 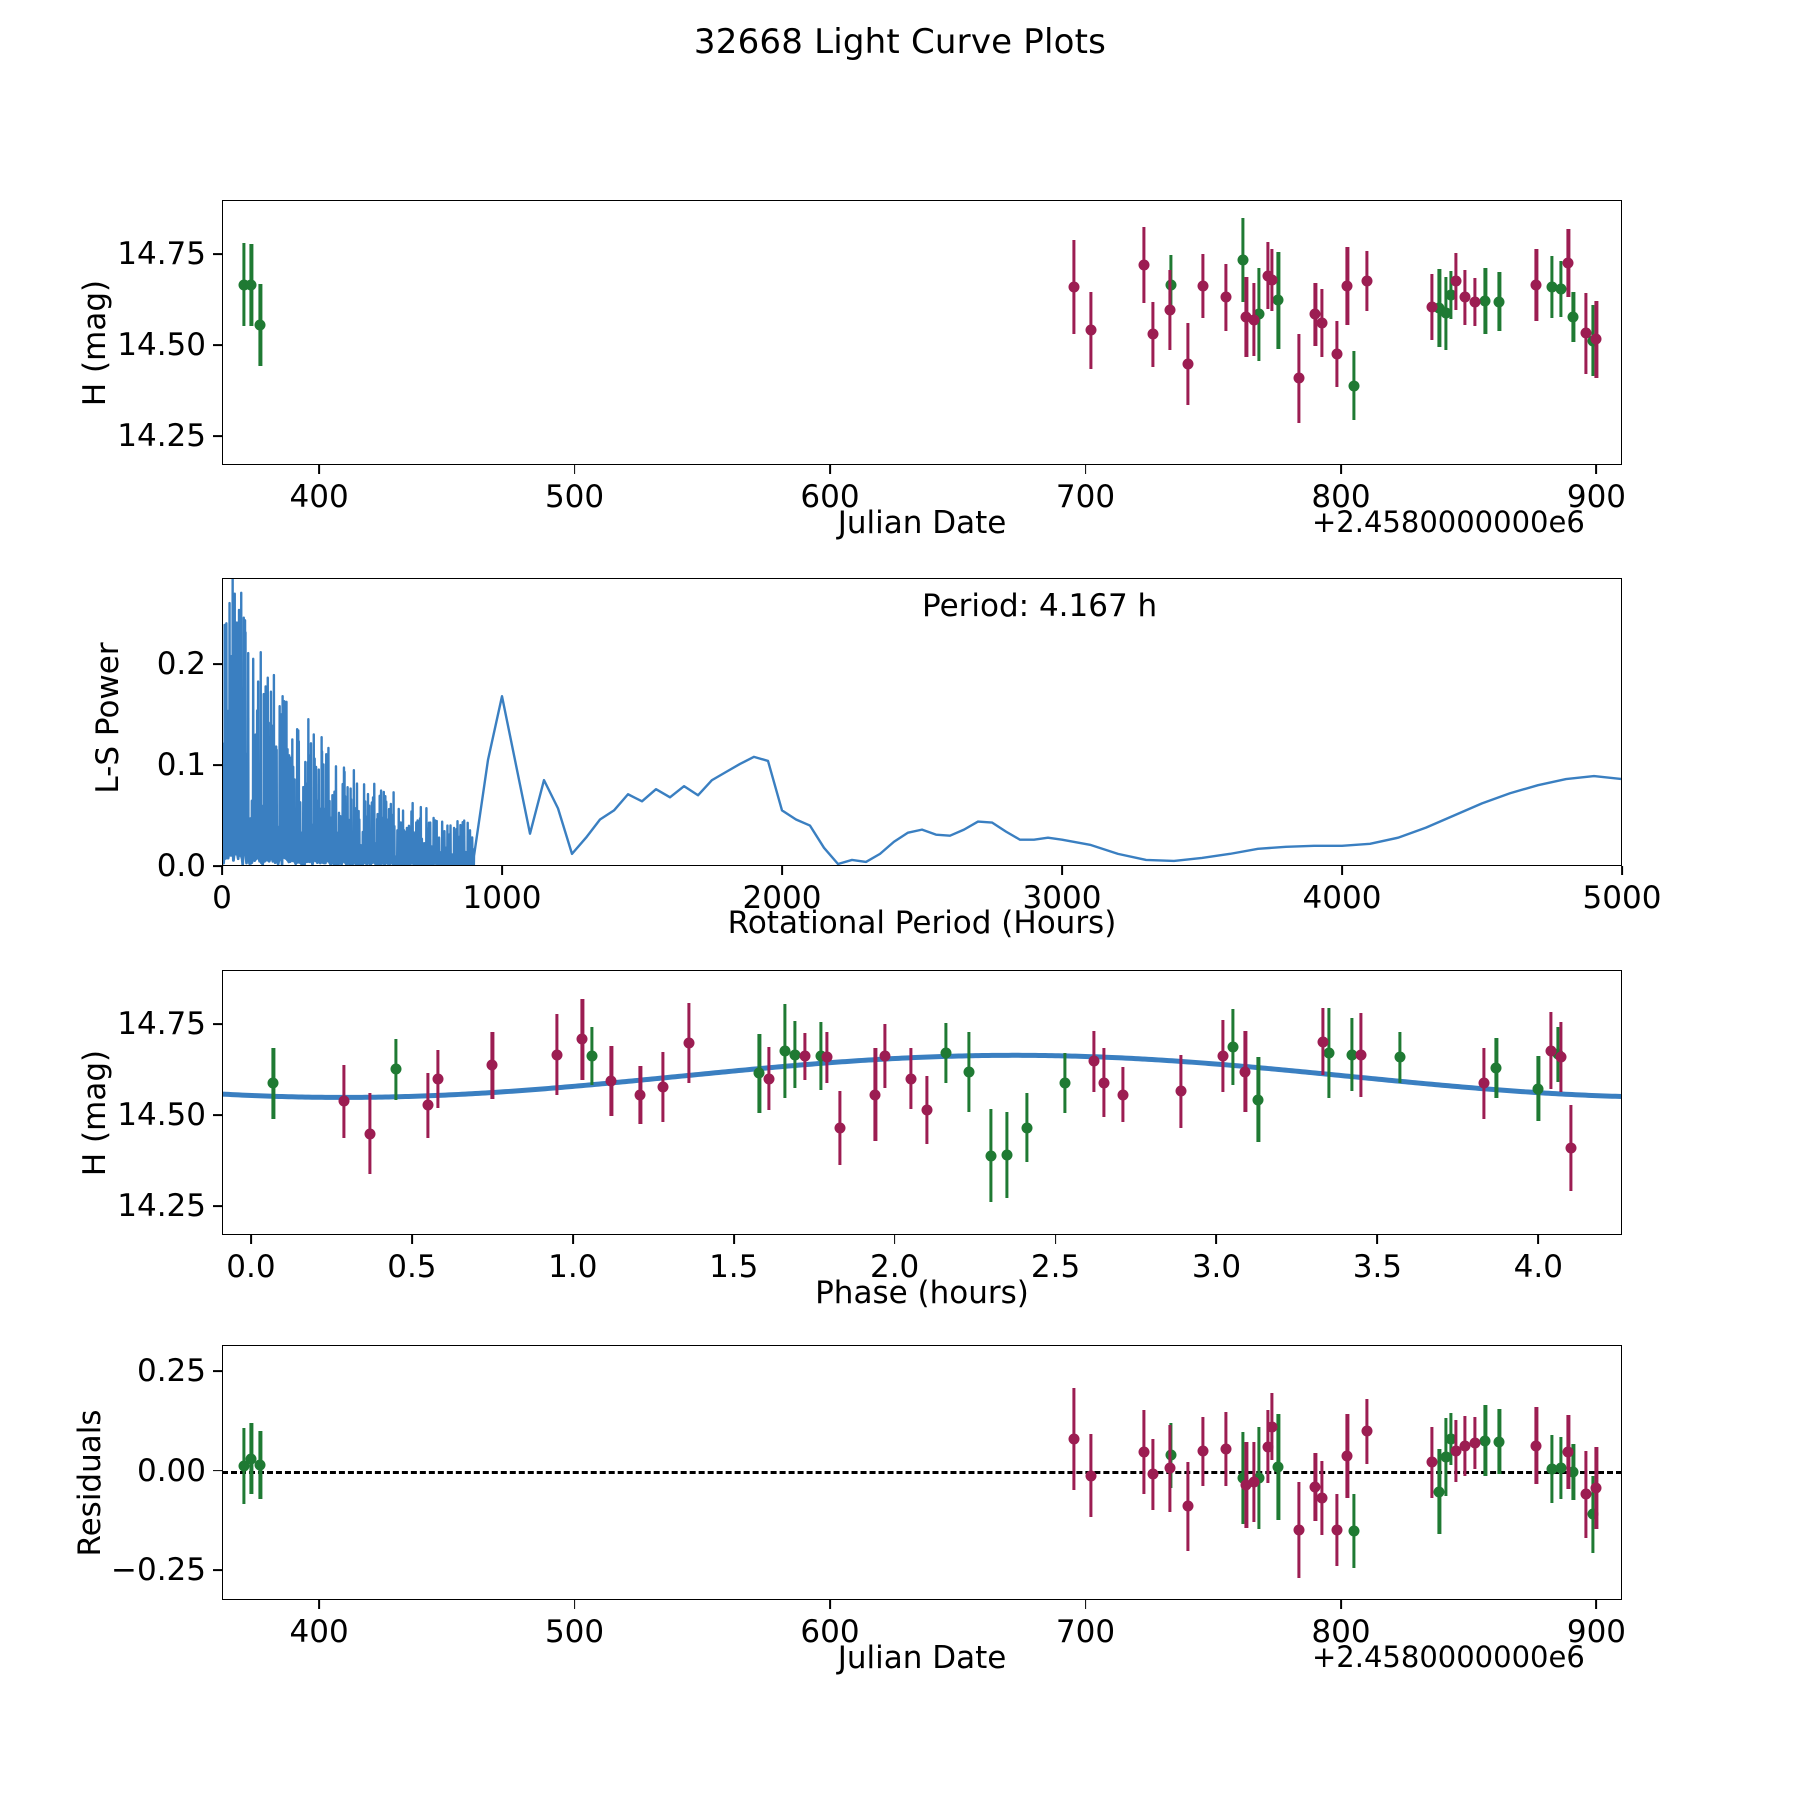 What do you see at coordinates (161, 345) in the screenshot?
I see `y-tick-label: 14.50` at bounding box center [161, 345].